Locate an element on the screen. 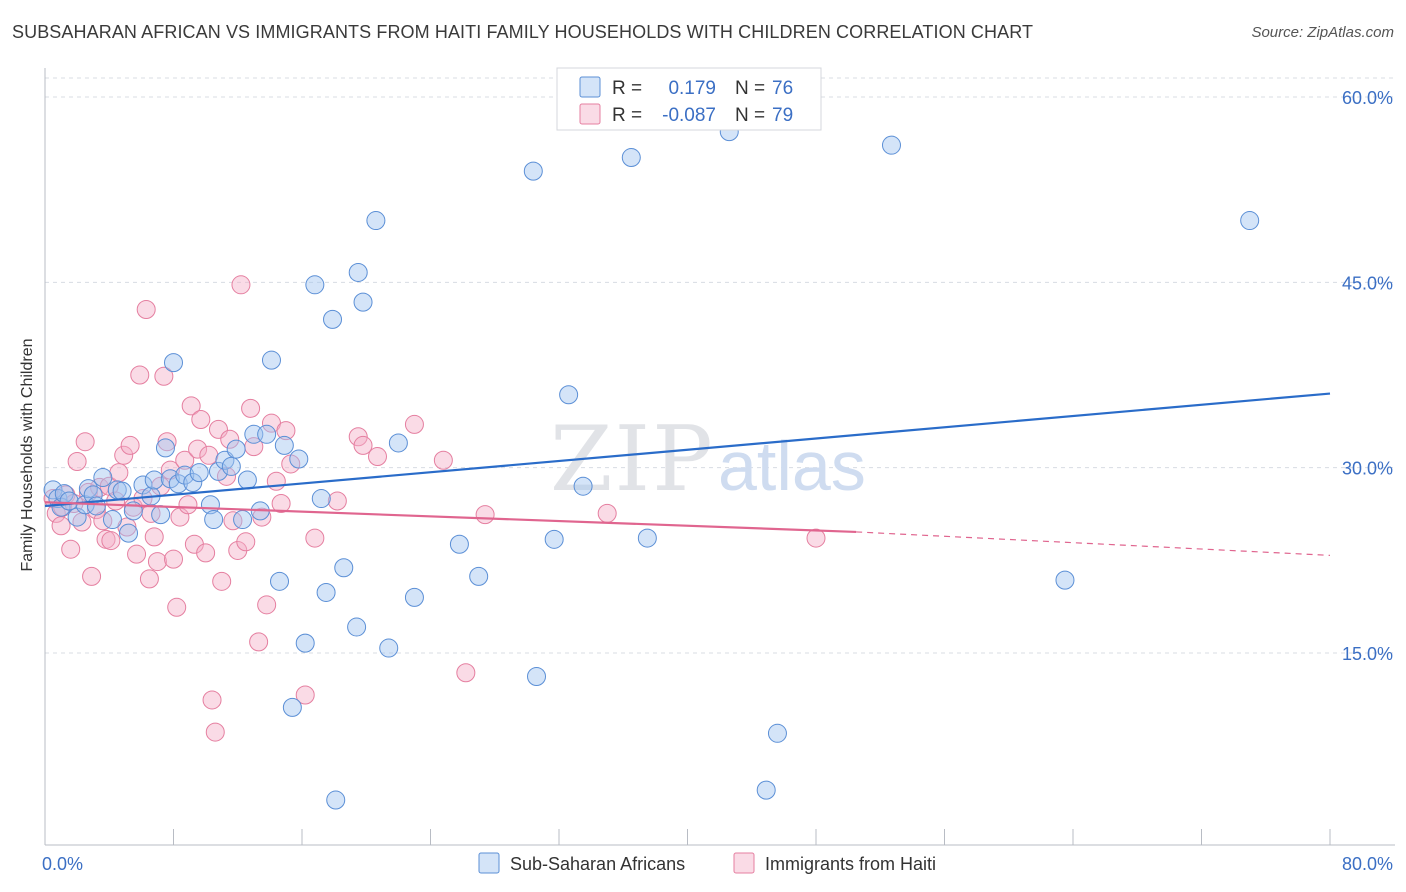 This screenshot has height=892, width=1406. legend-n-value: 79 is located at coordinates (782, 115).